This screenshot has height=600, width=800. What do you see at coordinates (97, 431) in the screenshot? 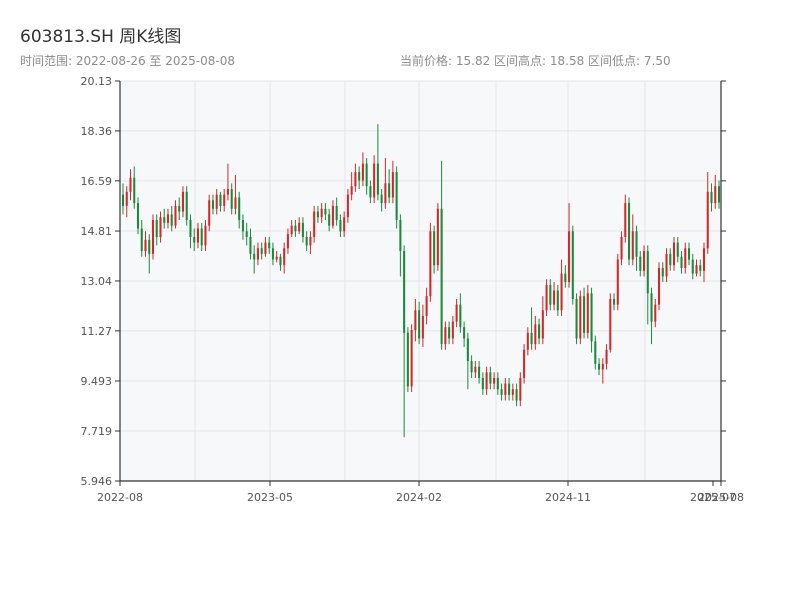
I see `y-tick-label: 7.719` at bounding box center [97, 431].